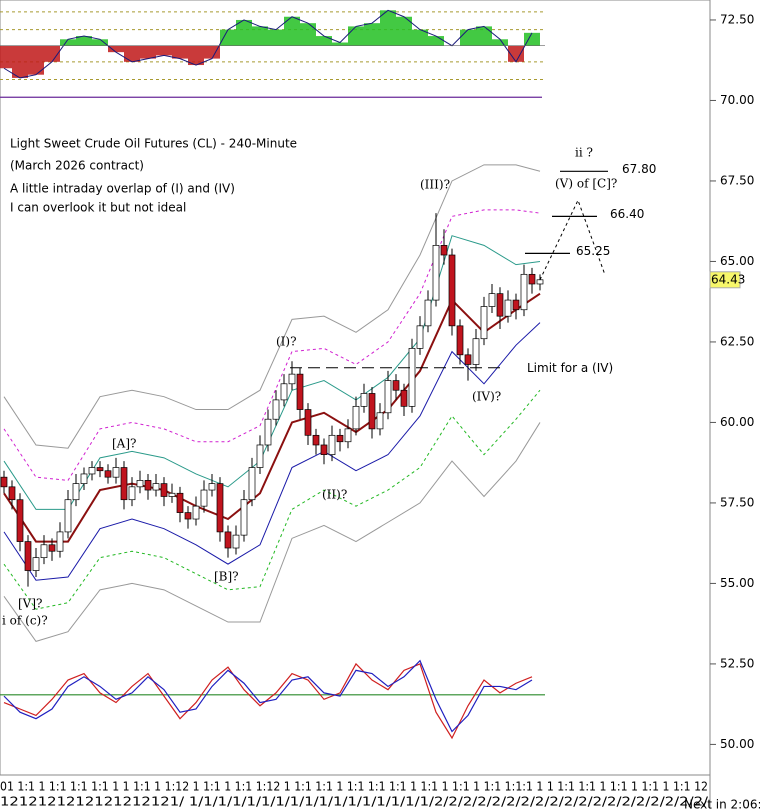 This screenshot has width=760, height=809. What do you see at coordinates (226, 577) in the screenshot?
I see `wave-label: [B]?` at bounding box center [226, 577].